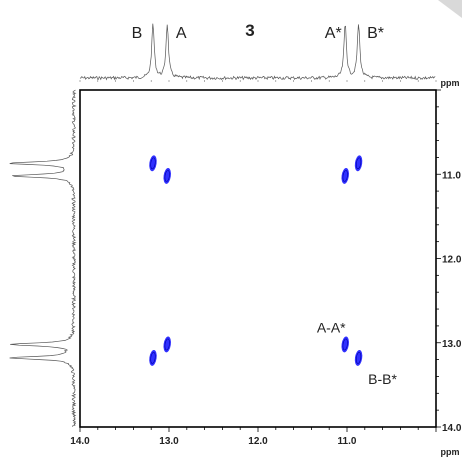 The height and width of the screenshot is (464, 462). I want to click on cross-peak-annotation: A-A*, so click(331, 327).